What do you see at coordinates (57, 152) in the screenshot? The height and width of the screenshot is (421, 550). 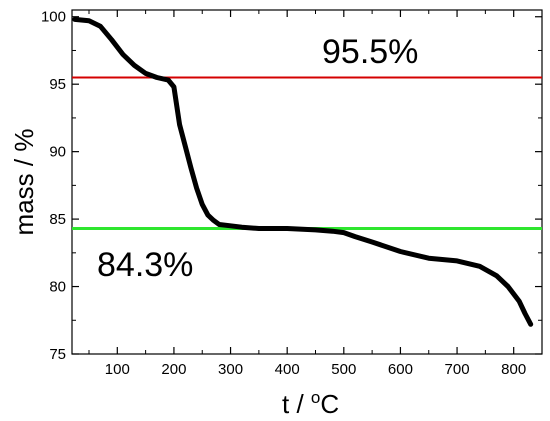 I see `y-tick-label: 90` at bounding box center [57, 152].